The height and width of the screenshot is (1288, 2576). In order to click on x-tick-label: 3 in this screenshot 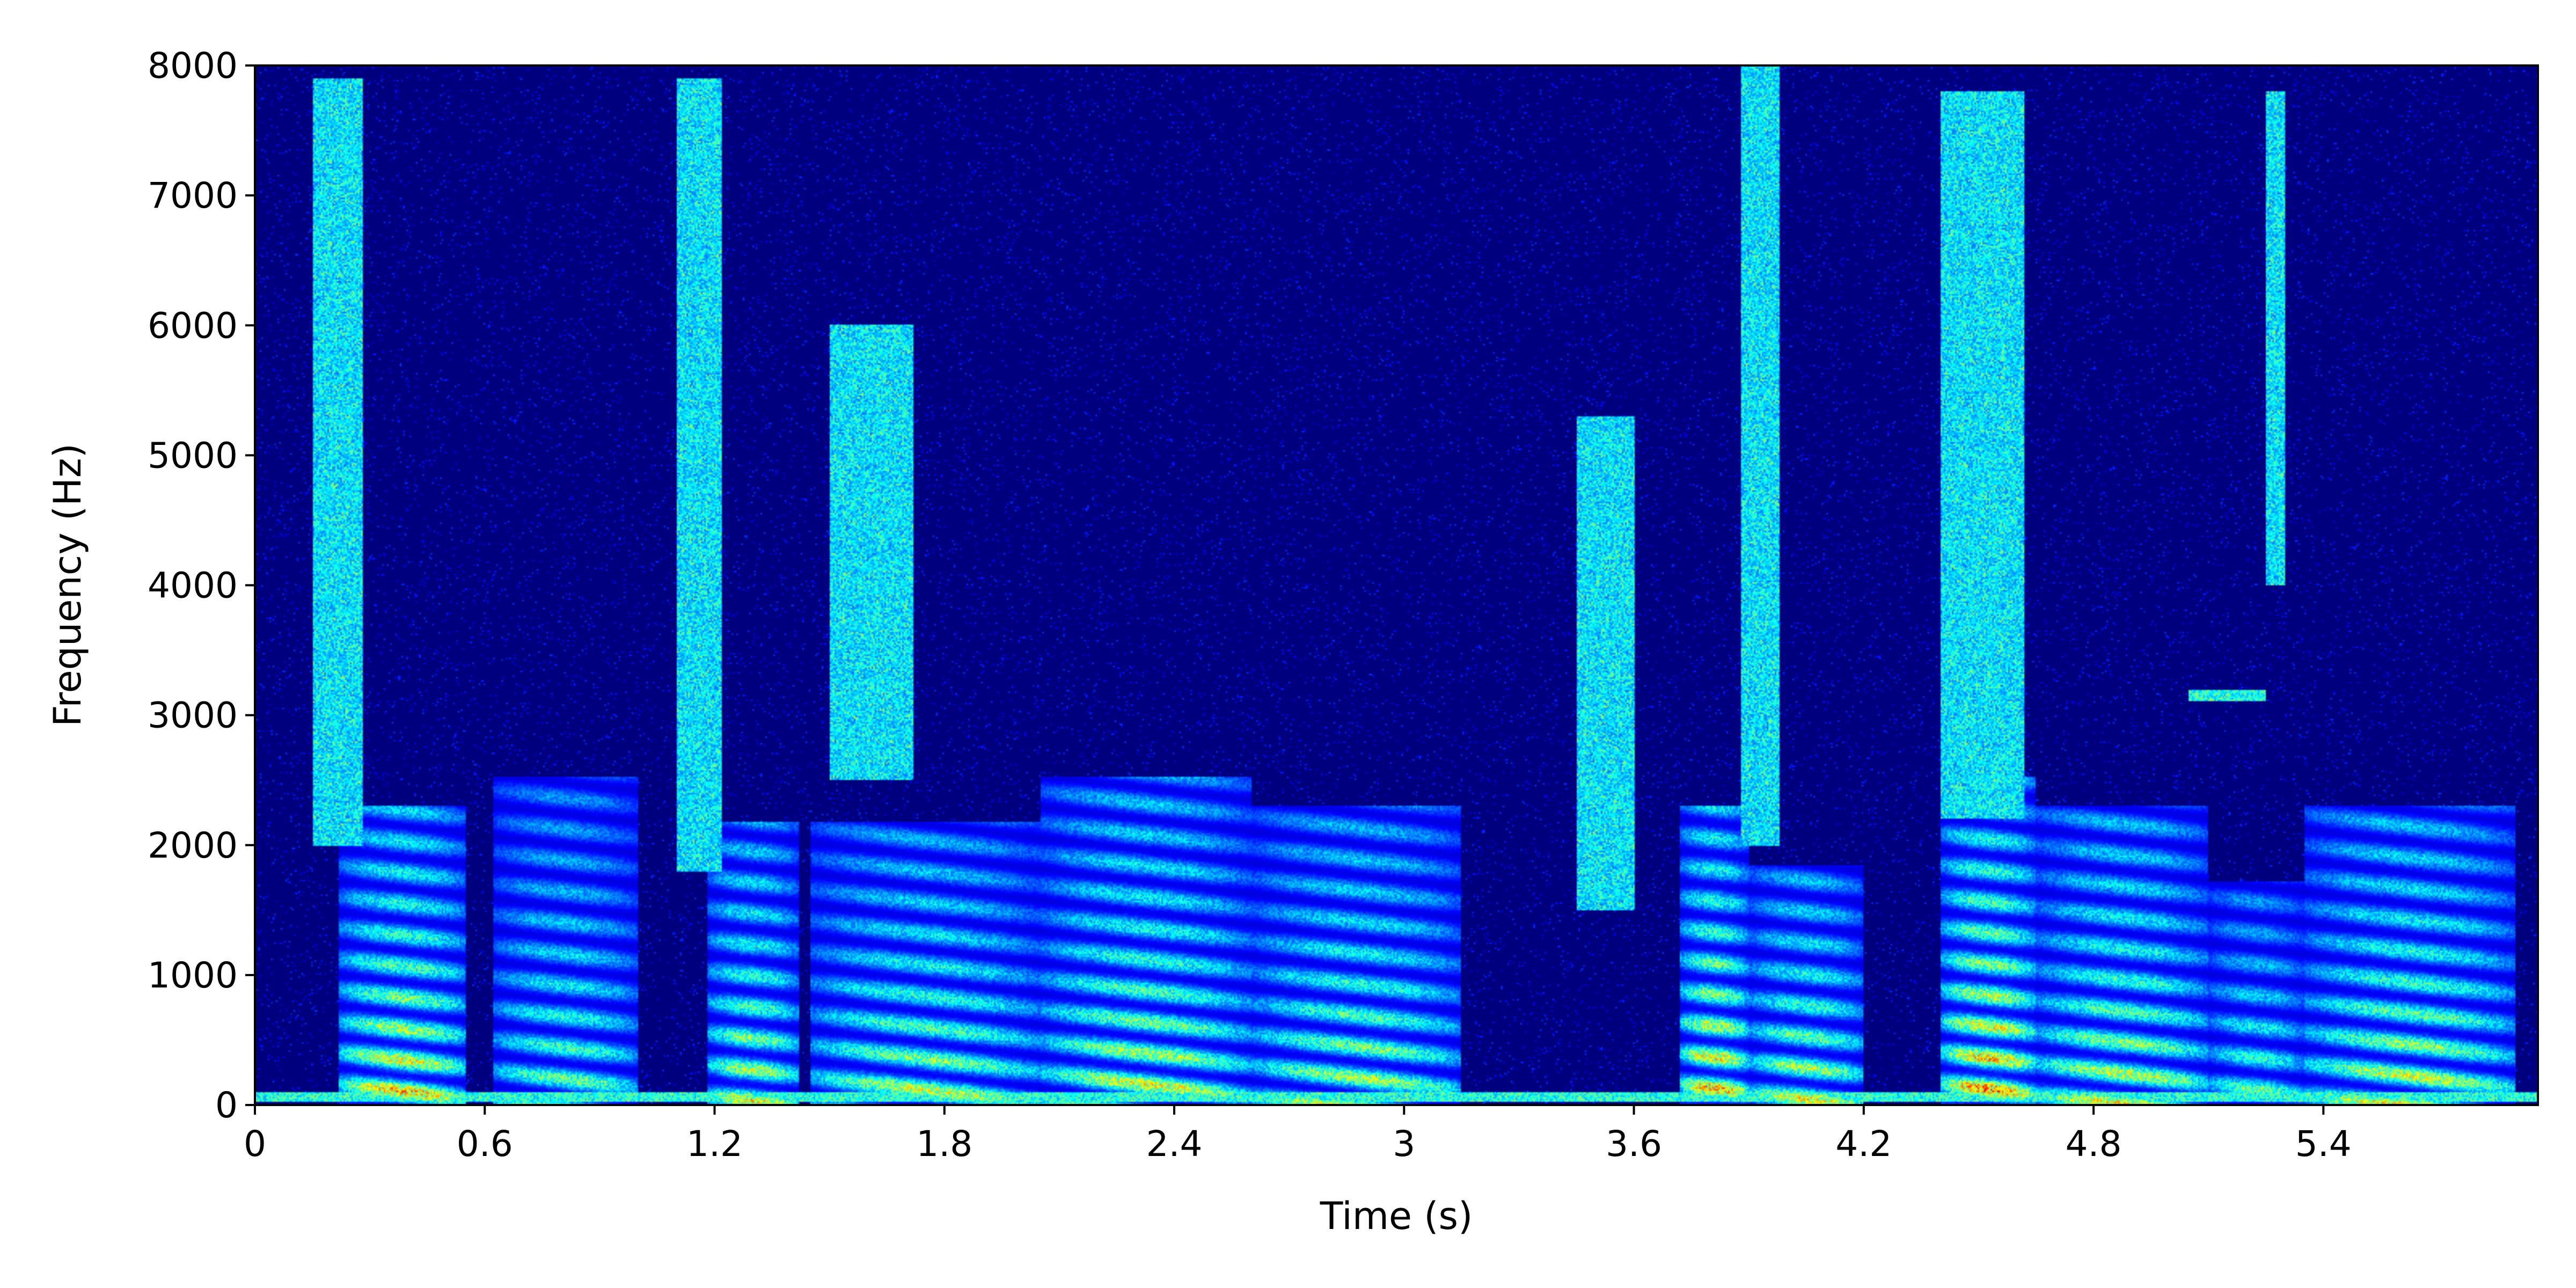, I will do `click(1404, 1144)`.